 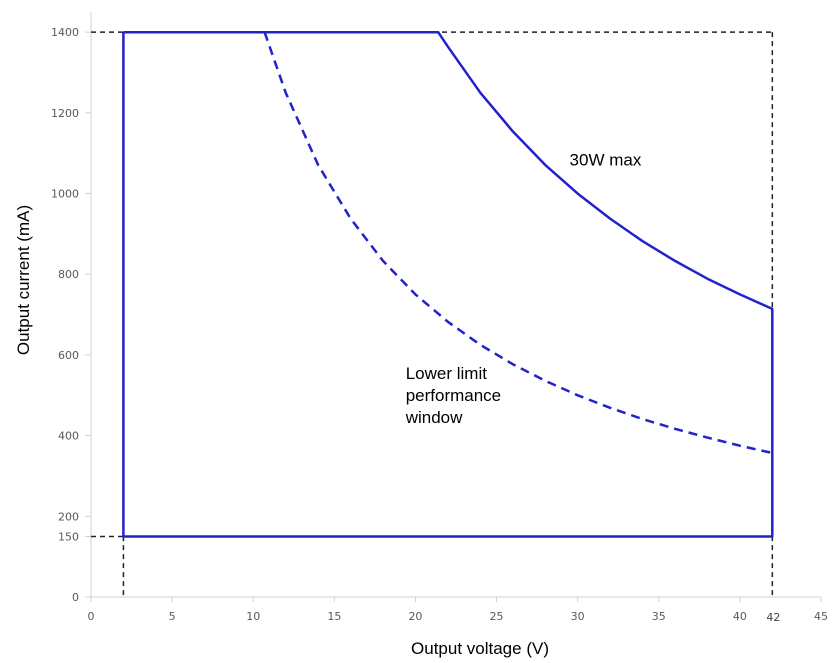 I want to click on y-tick-label: 0, so click(x=75, y=597).